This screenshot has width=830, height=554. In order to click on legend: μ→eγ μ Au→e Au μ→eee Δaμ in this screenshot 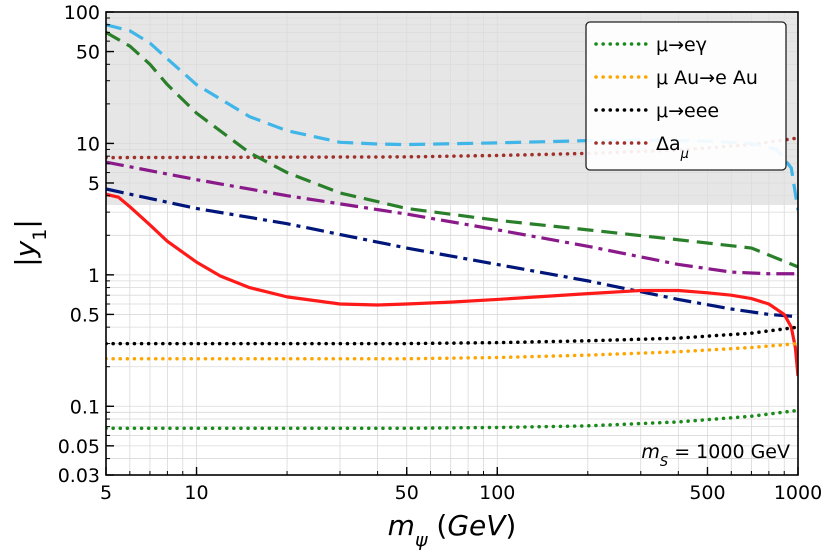, I will do `click(686, 96)`.